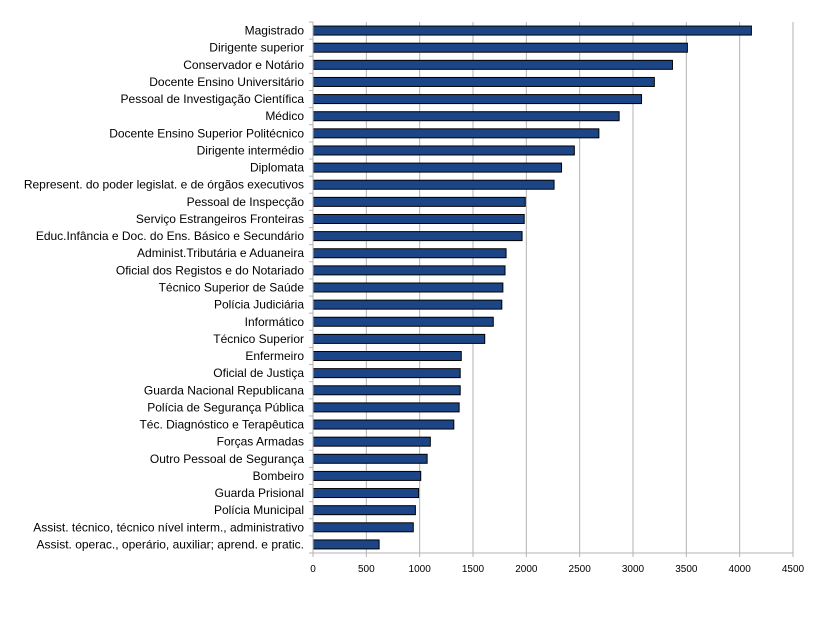 This screenshot has width=816, height=620. What do you see at coordinates (259, 510) in the screenshot?
I see `category-label: Polícia Municipal` at bounding box center [259, 510].